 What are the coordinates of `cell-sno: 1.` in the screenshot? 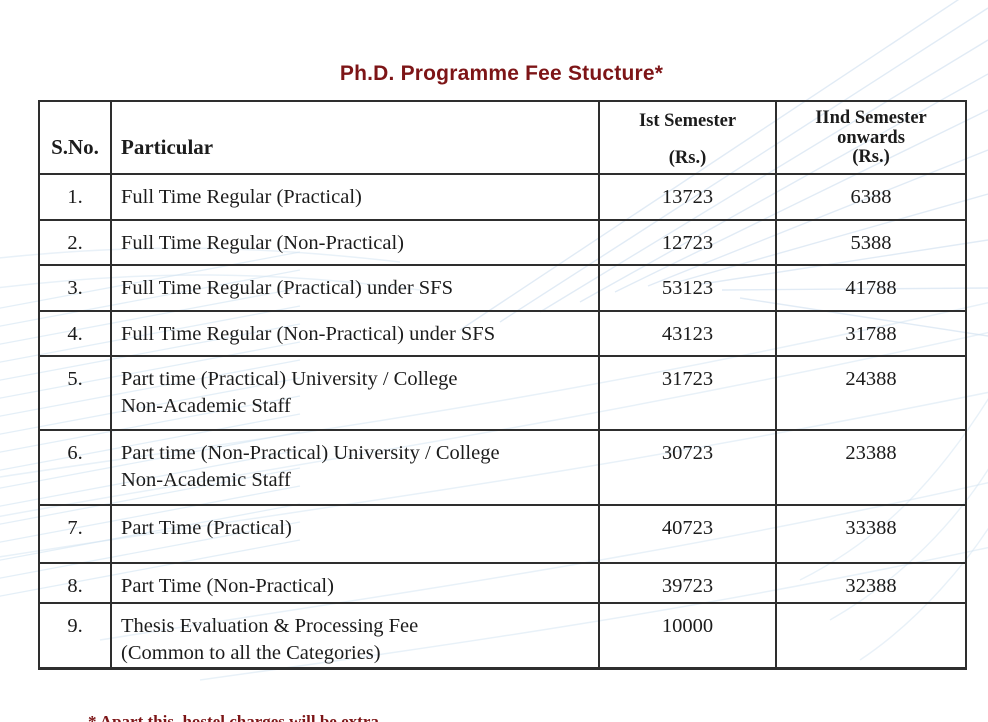 It's located at (75, 197).